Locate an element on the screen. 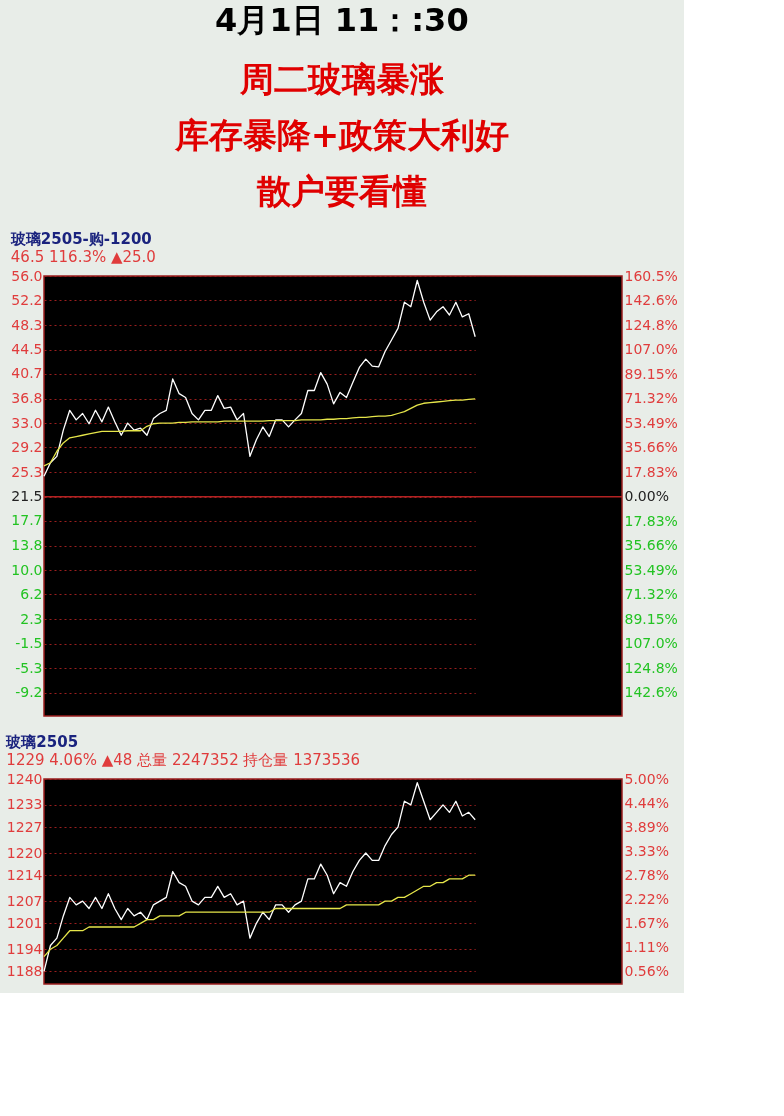 The height and width of the screenshot is (1116, 784). y-tick-label: 1188 is located at coordinates (24, 970).